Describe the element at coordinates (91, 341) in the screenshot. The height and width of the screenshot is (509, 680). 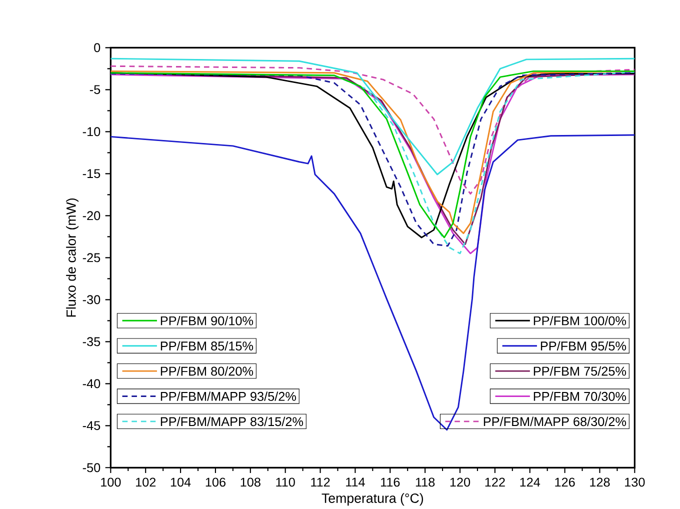
I see `y-tick-label: -35` at that location.